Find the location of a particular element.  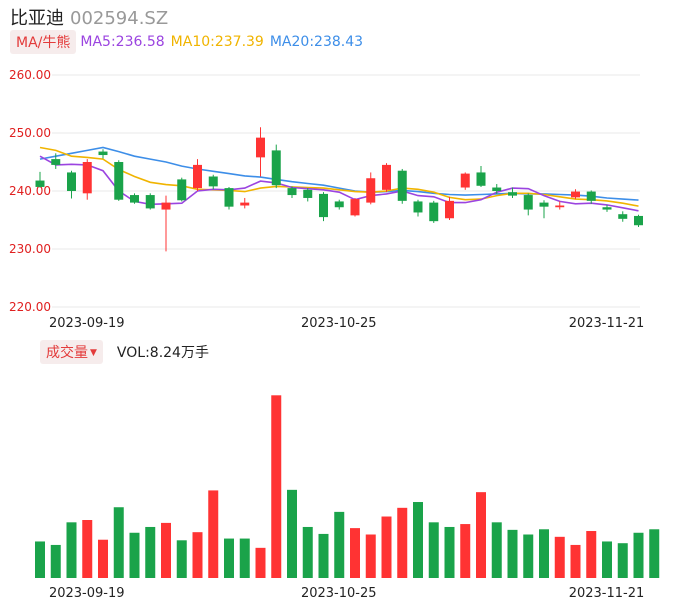

ma-toggle-label: MA/牛熊 is located at coordinates (43, 43).